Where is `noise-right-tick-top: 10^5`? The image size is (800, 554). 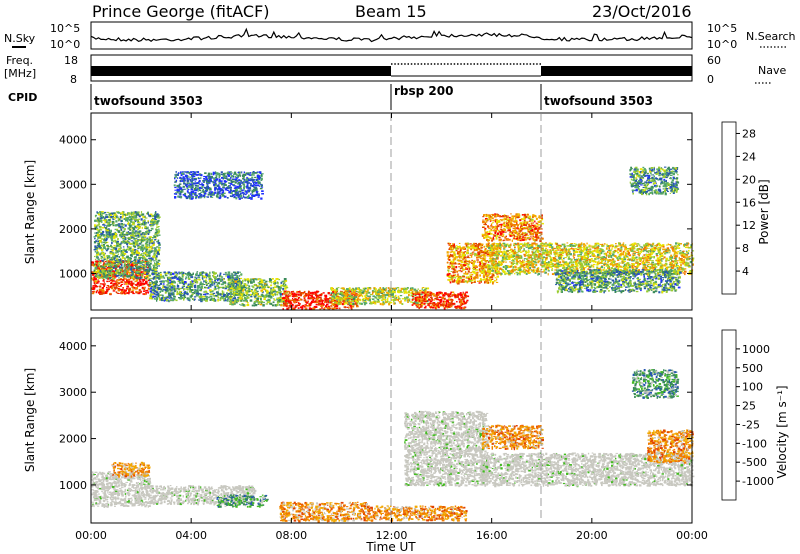 noise-right-tick-top: 10^5 is located at coordinates (722, 28).